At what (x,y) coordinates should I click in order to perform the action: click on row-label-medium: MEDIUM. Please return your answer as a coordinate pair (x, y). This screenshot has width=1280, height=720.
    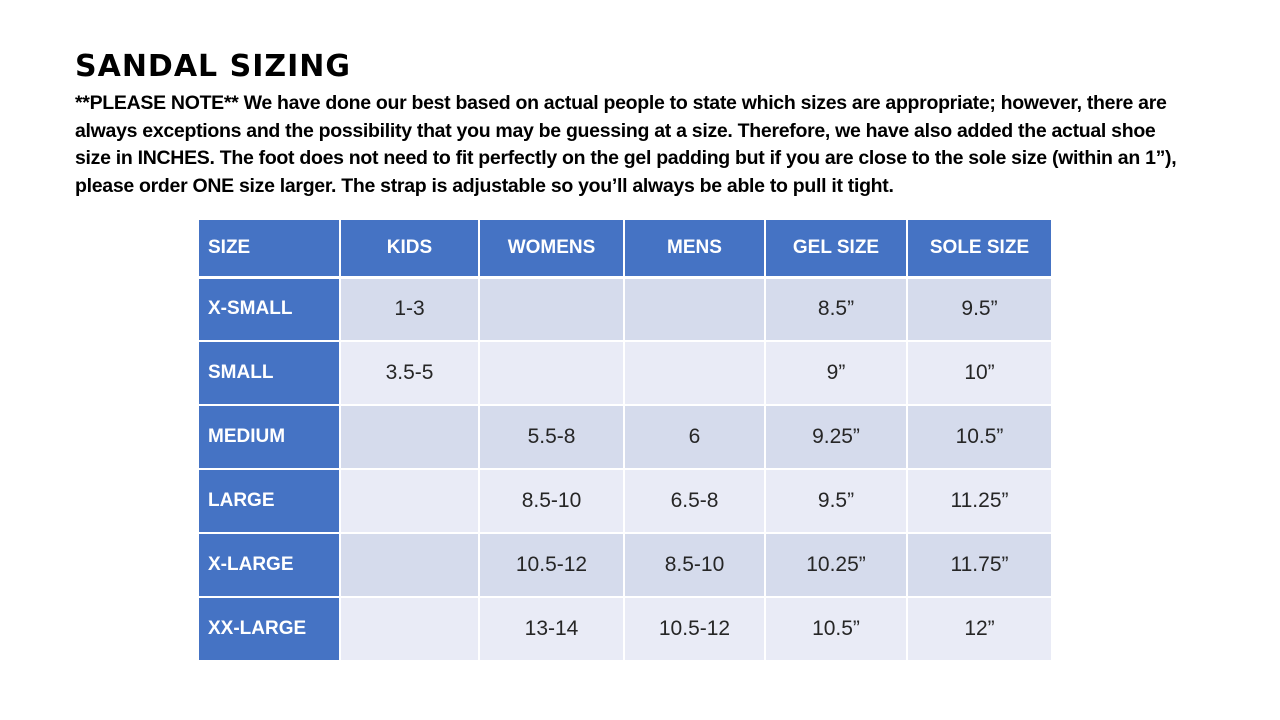
    Looking at the image, I should click on (269, 437).